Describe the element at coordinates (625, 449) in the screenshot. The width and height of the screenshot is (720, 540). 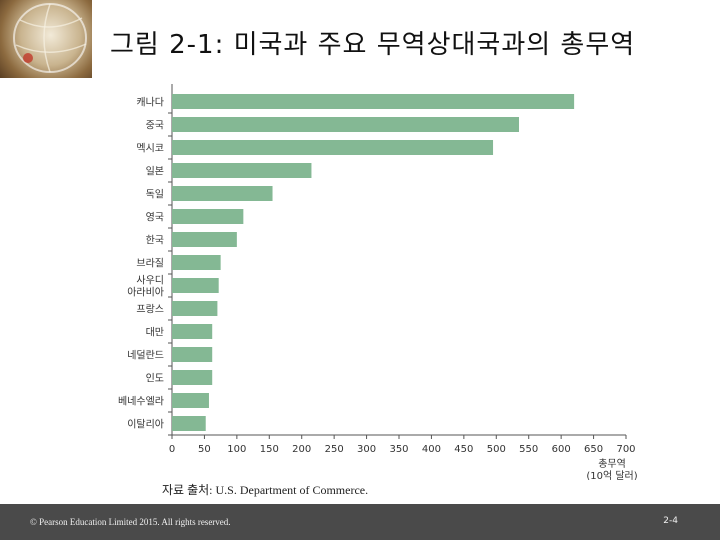
I see `x-tick-label: 700` at that location.